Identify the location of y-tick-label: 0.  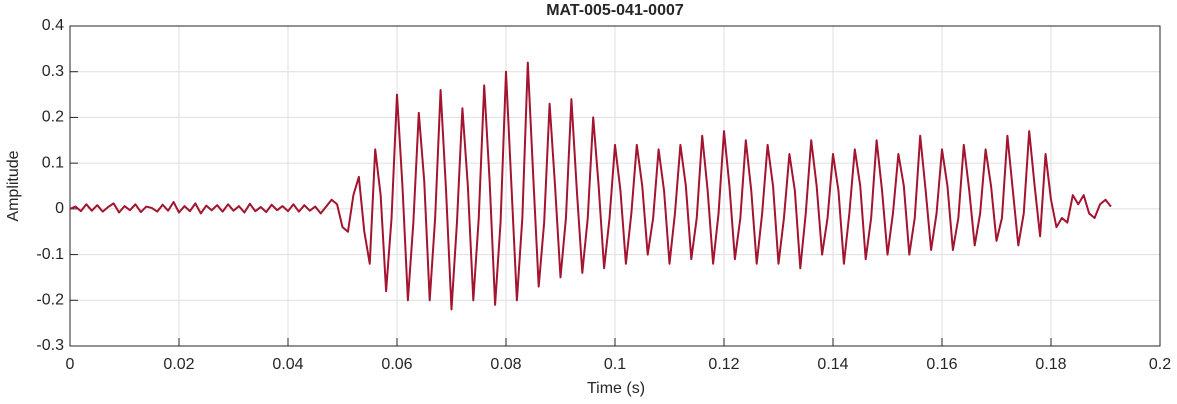
(59, 208).